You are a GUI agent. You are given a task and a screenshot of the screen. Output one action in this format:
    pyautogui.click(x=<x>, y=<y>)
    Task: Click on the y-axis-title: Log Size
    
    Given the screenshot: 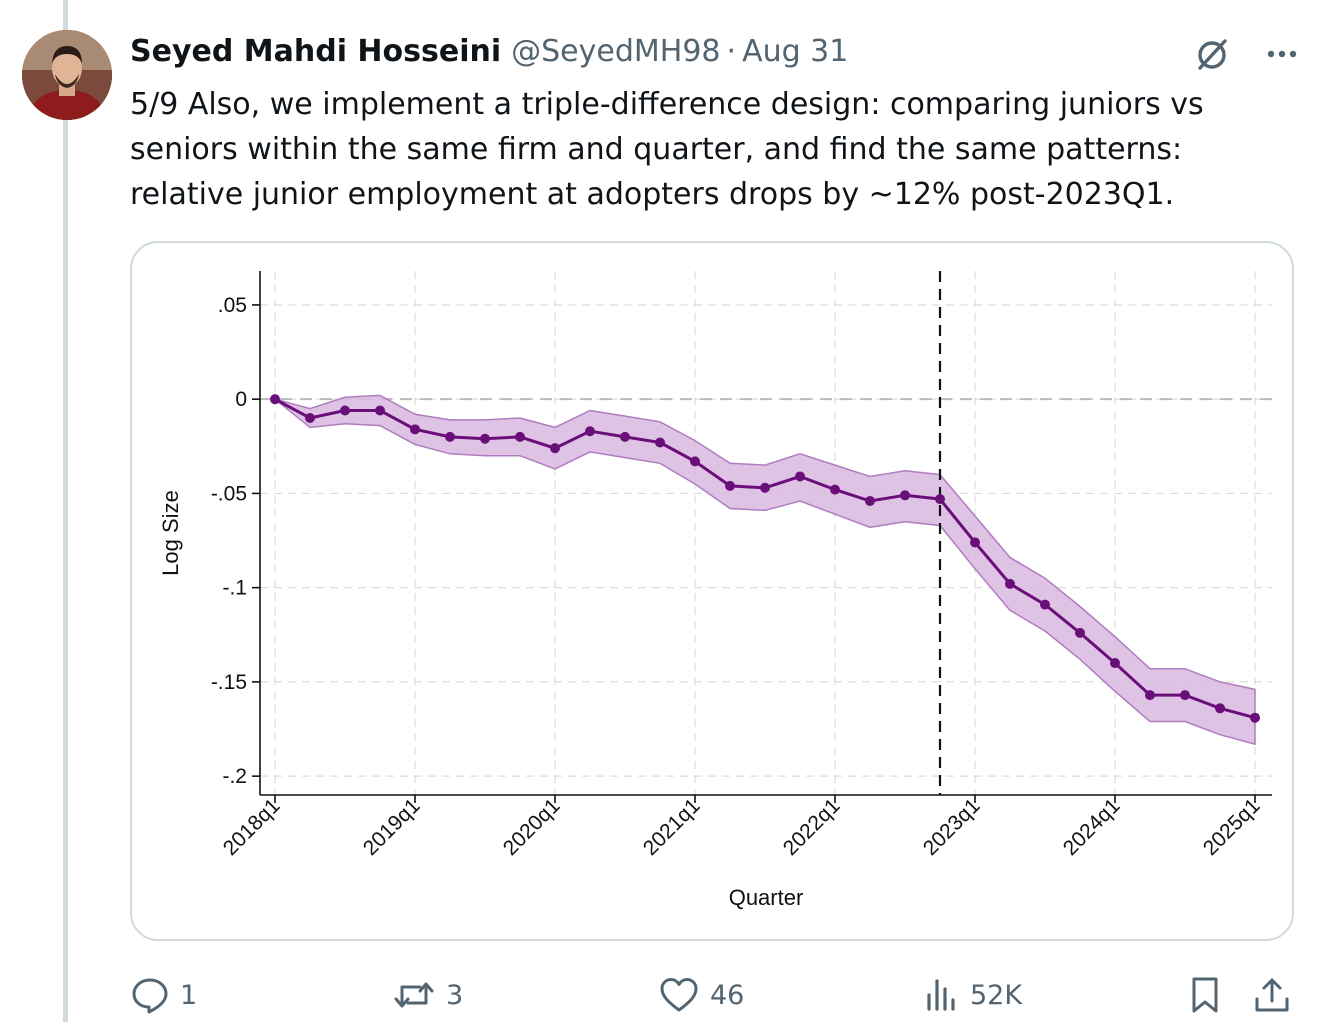 What is the action you would take?
    pyautogui.click(x=170, y=533)
    